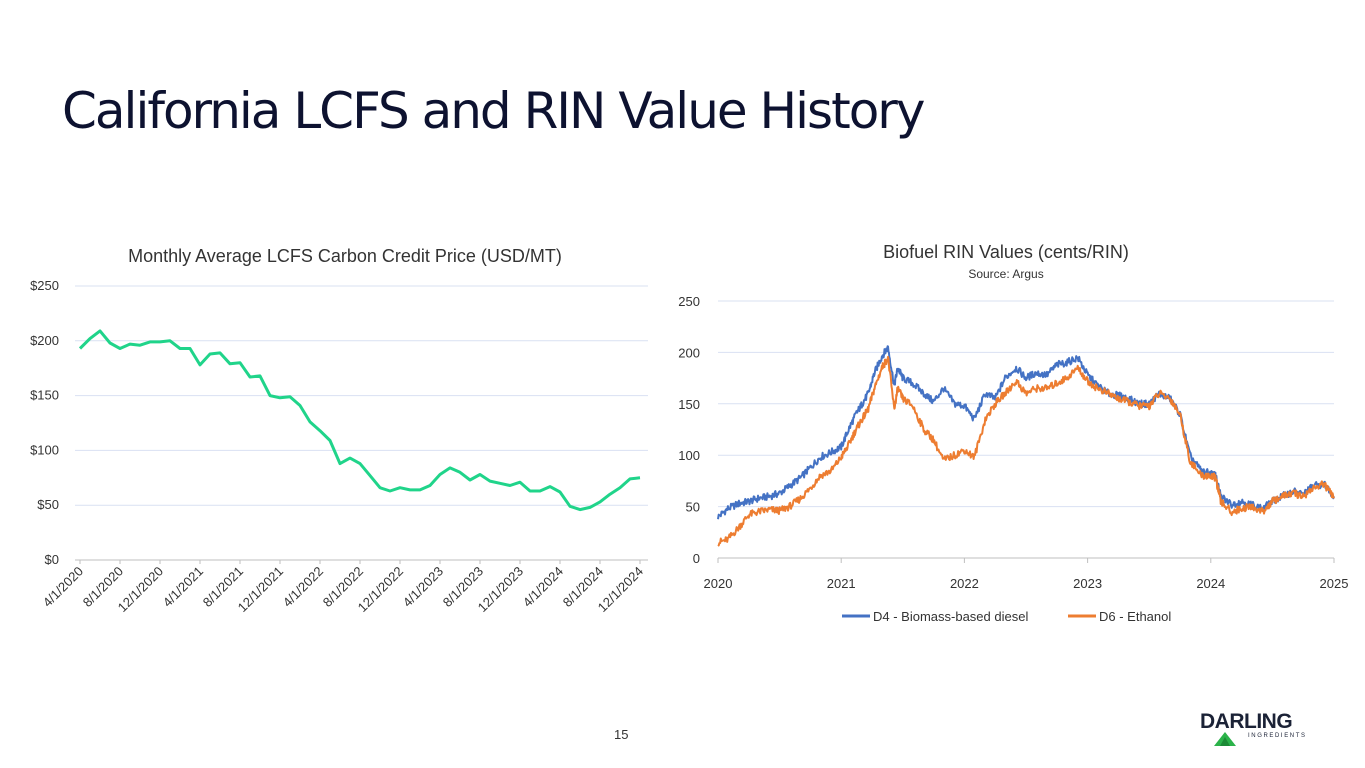  What do you see at coordinates (1334, 583) in the screenshot?
I see `rin-x-tick-label: 2025` at bounding box center [1334, 583].